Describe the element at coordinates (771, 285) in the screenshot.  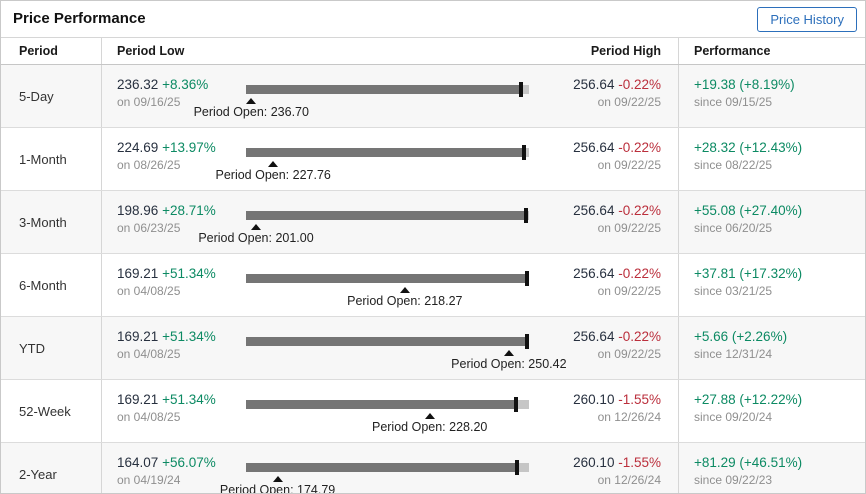
I see `performance-cell: +37.81 (+17.32%) since 03/21/25` at that location.